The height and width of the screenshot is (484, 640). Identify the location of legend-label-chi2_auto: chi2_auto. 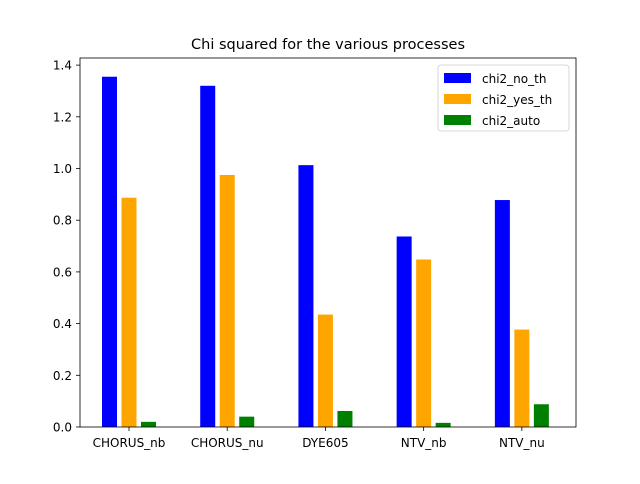
(511, 121).